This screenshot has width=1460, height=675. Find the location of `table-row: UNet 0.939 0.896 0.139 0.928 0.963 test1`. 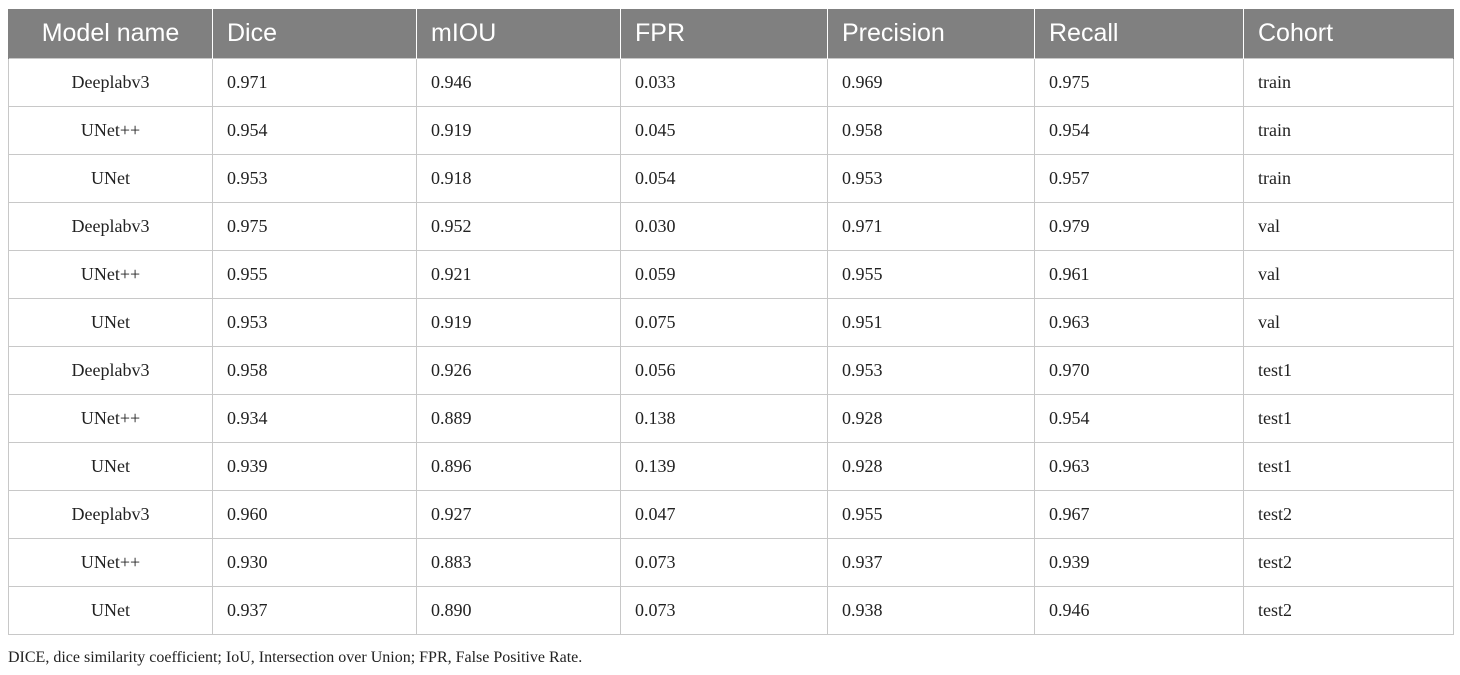

table-row: UNet 0.939 0.896 0.139 0.928 0.963 test1 is located at coordinates (731, 466).